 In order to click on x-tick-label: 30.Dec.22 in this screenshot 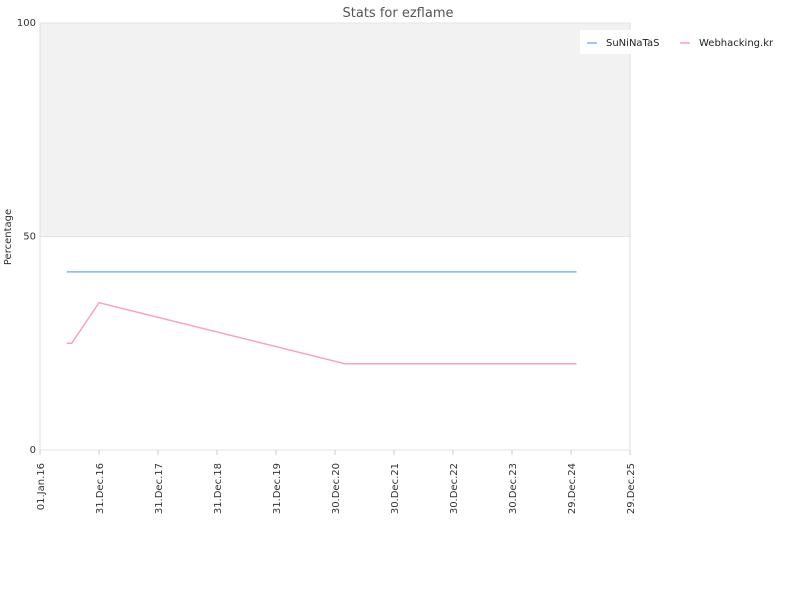, I will do `click(454, 488)`.